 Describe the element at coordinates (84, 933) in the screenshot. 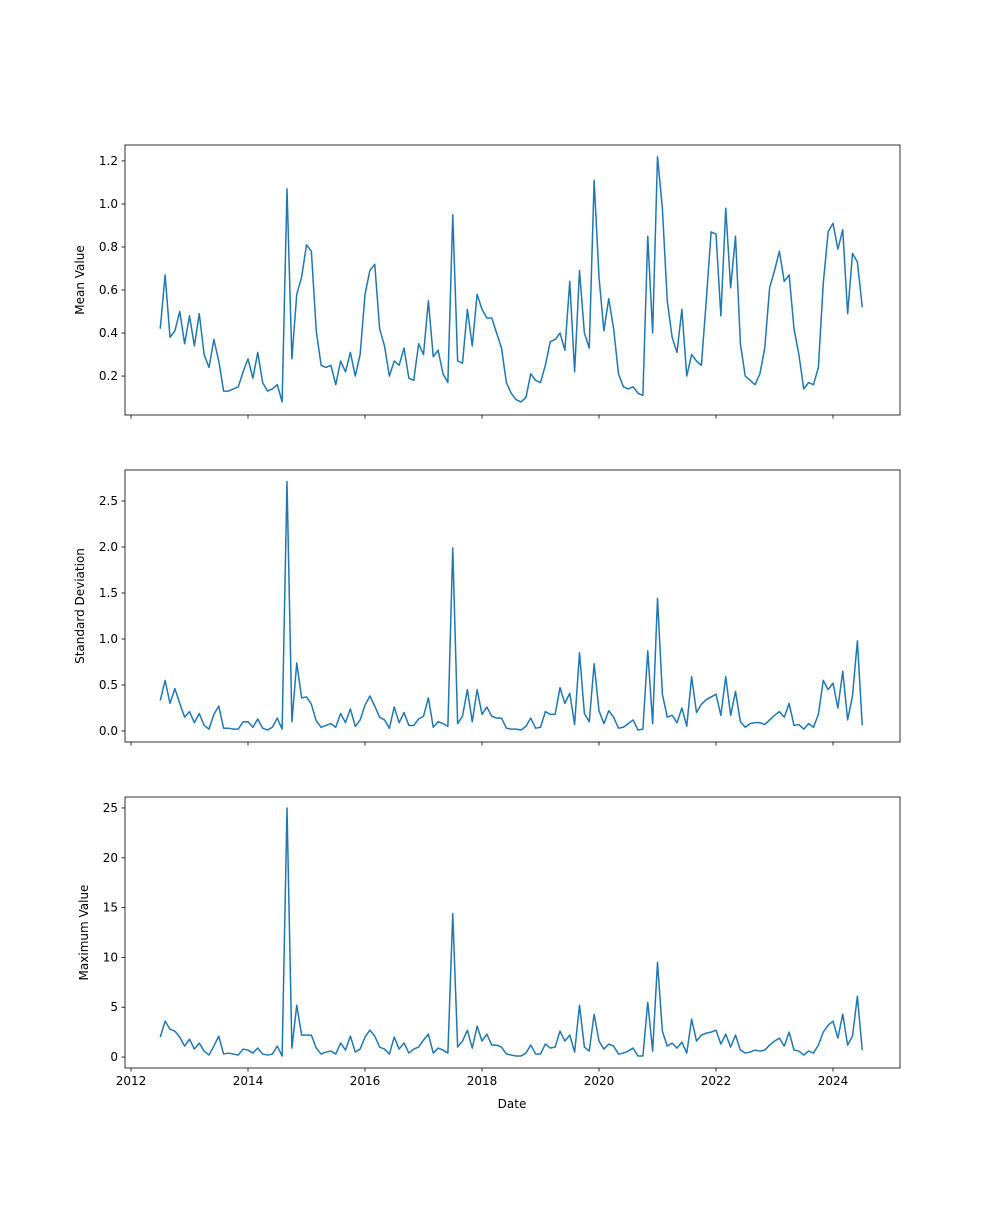

I see `max-y-axis-label: Maximum Value` at that location.